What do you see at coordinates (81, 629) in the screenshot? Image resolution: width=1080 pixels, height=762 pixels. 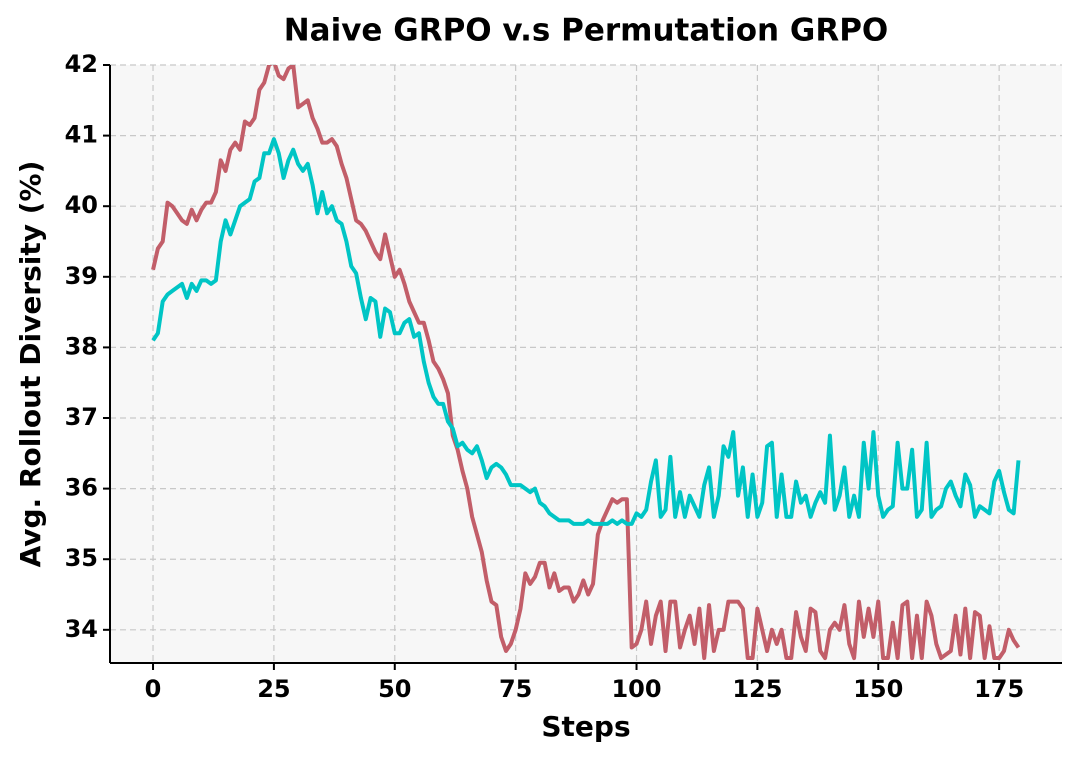 I see `y-tick-label: 34` at bounding box center [81, 629].